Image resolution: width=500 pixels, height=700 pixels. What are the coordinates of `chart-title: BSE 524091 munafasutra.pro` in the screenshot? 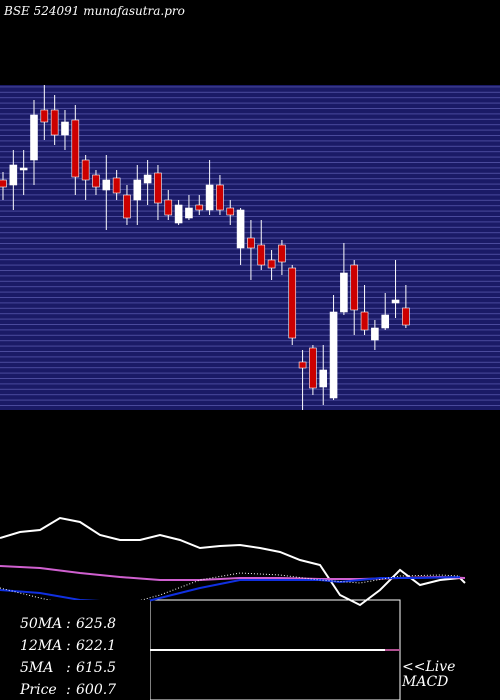 It's located at (94, 11).